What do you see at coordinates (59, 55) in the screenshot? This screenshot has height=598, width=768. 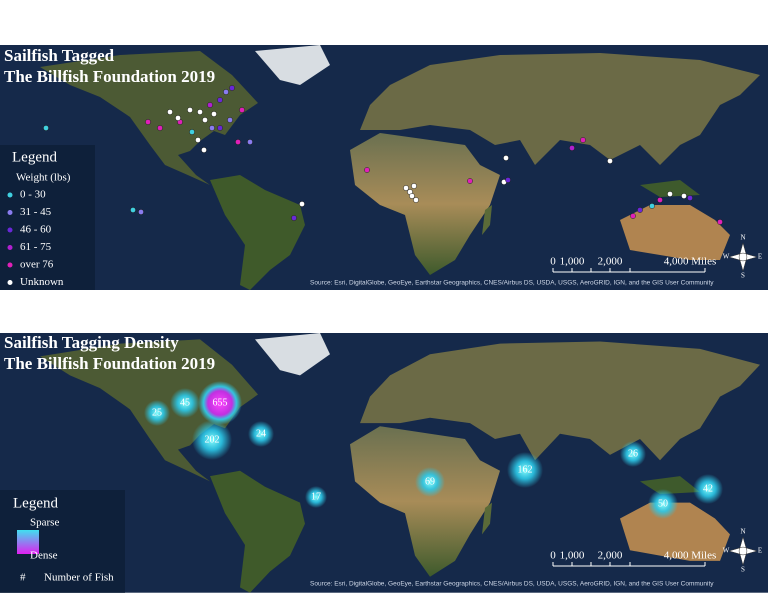 I see `title: Sailfish Tagged` at bounding box center [59, 55].